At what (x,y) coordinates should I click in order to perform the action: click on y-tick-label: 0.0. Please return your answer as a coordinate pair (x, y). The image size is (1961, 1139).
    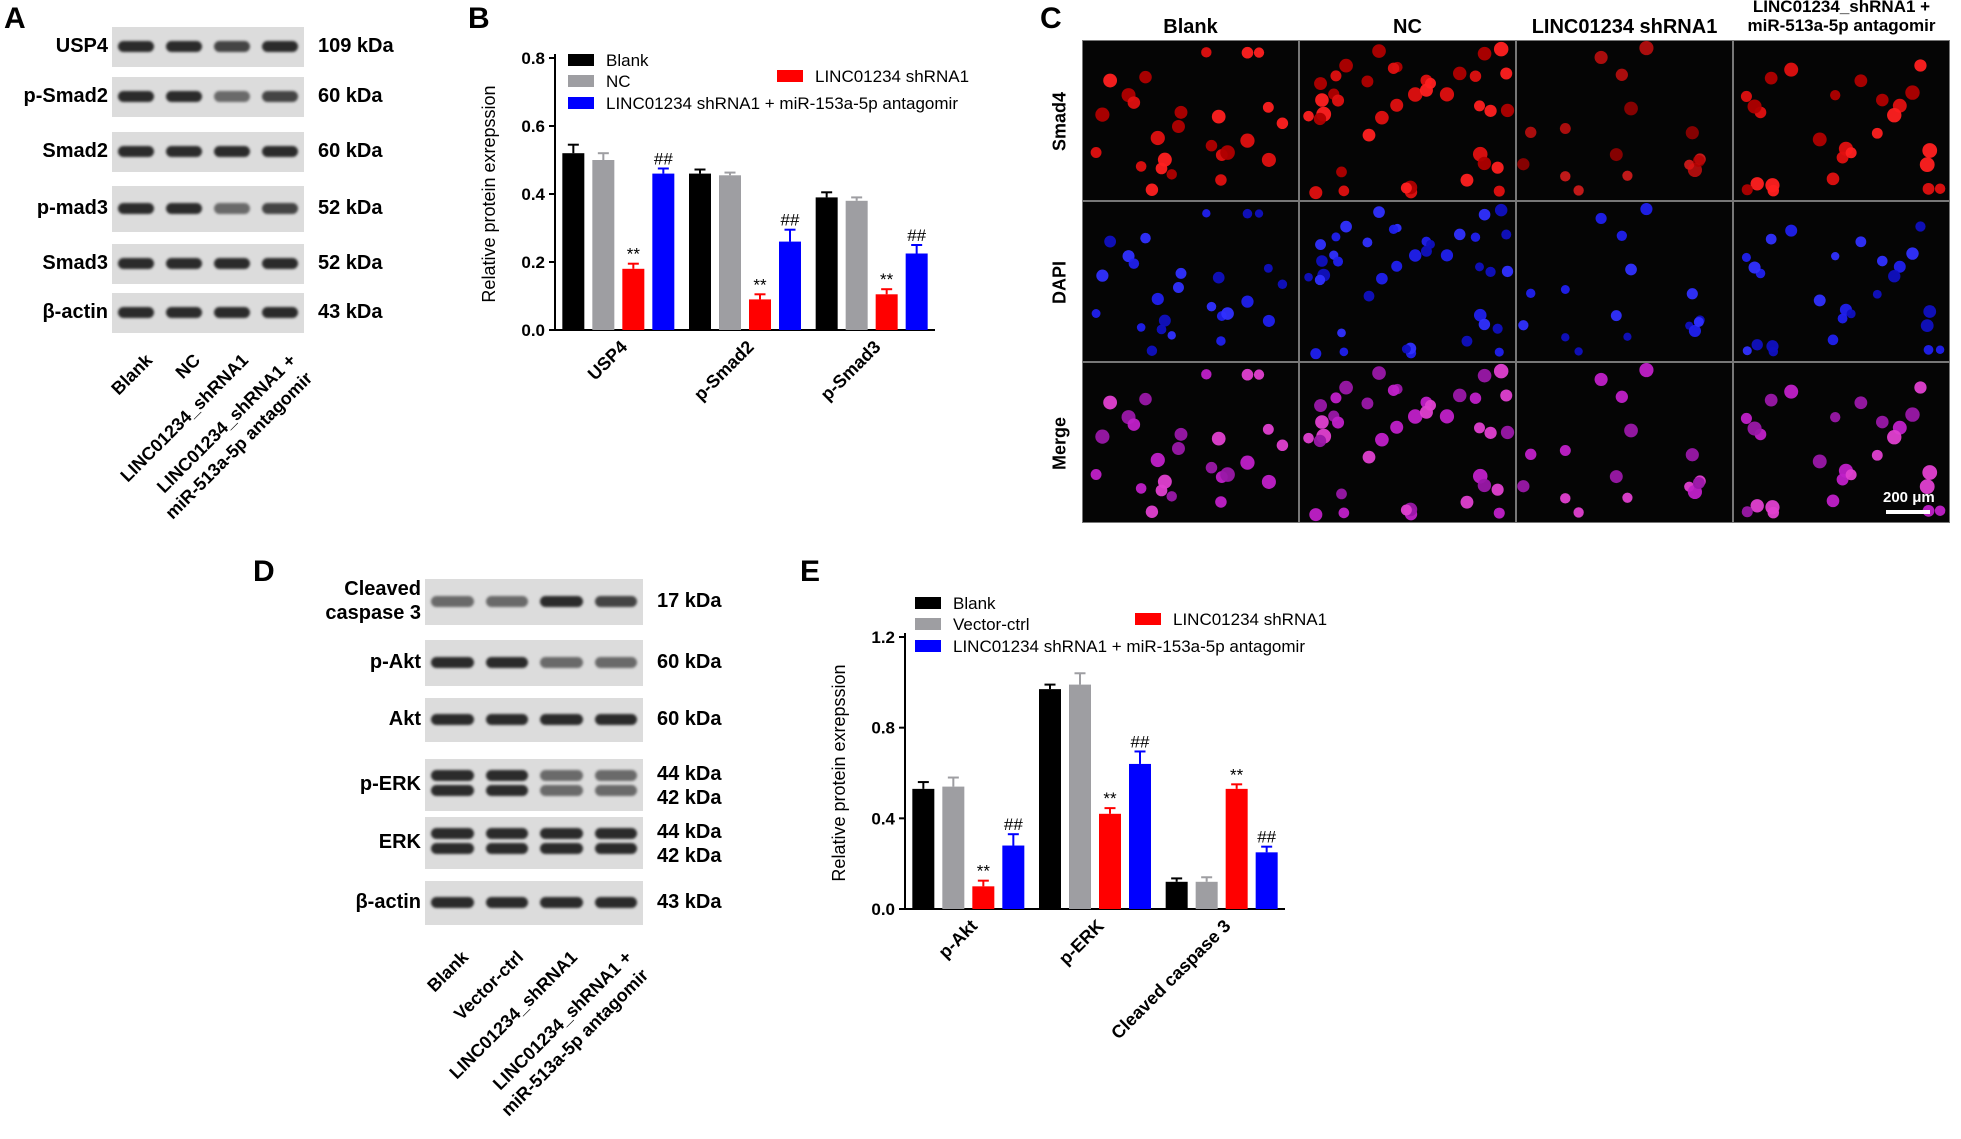
    Looking at the image, I should click on (883, 909).